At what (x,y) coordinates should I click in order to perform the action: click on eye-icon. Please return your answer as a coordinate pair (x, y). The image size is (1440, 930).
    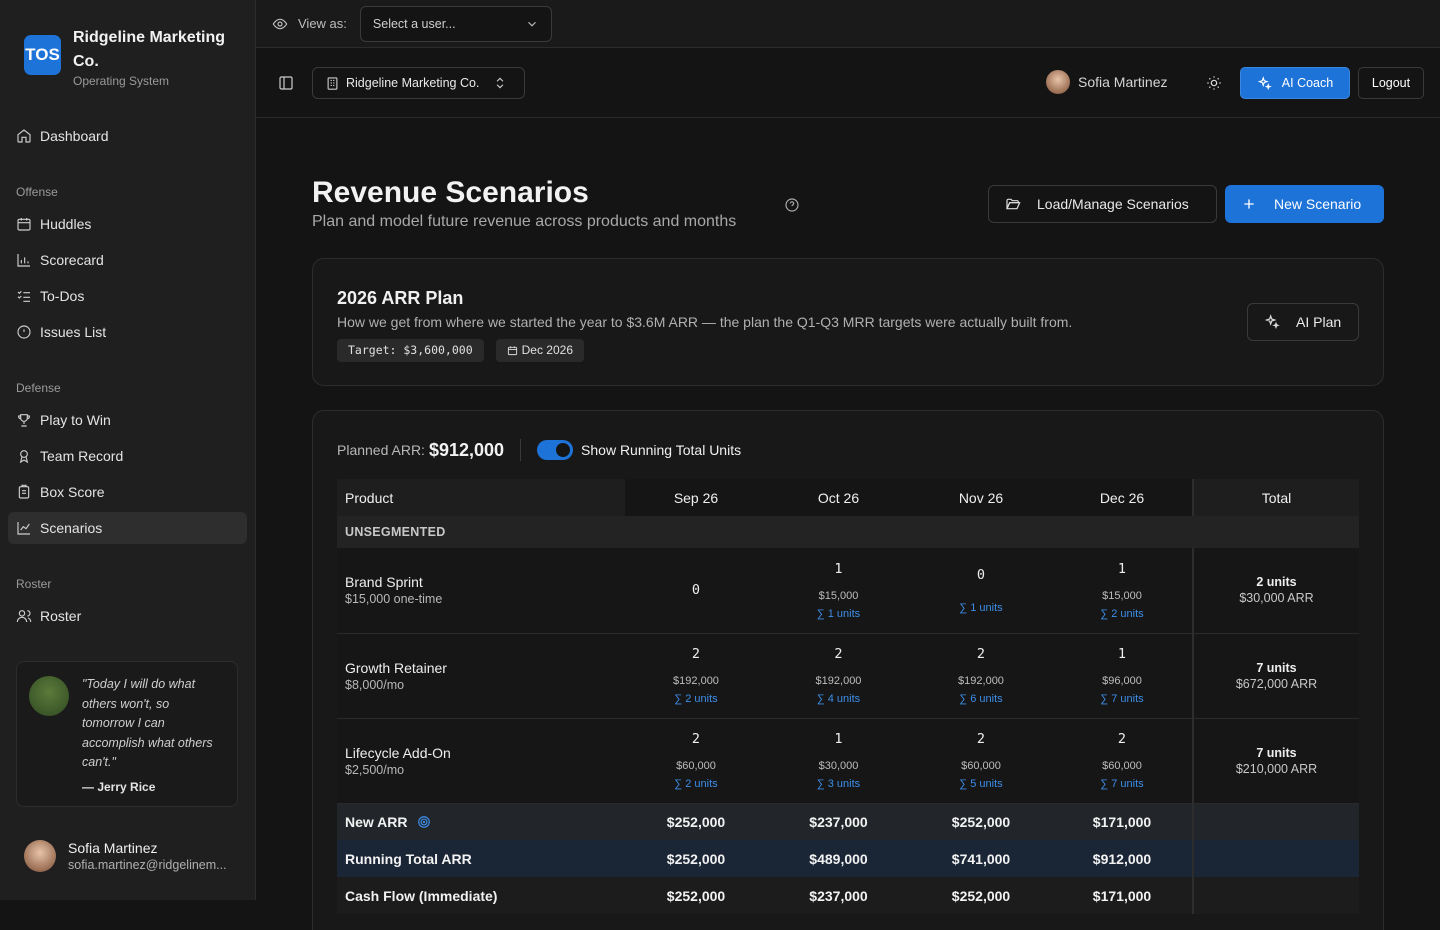
    Looking at the image, I should click on (280, 23).